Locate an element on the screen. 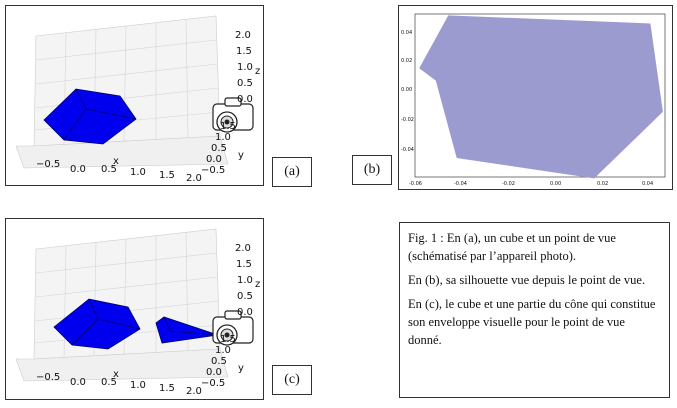 This screenshot has height=408, width=677. b-x-tick-0: -0.06 is located at coordinates (415, 184).